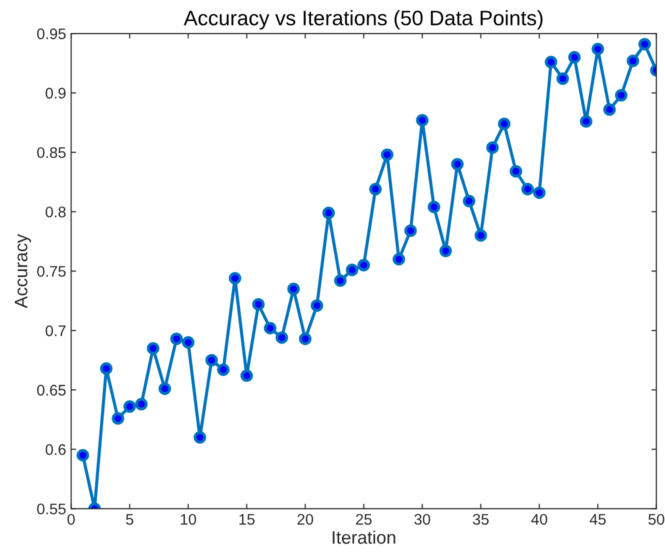 This screenshot has height=559, width=665. Describe the element at coordinates (363, 20) in the screenshot. I see `chart-title: Accuracy vs Iterations (50 Data Points)` at that location.